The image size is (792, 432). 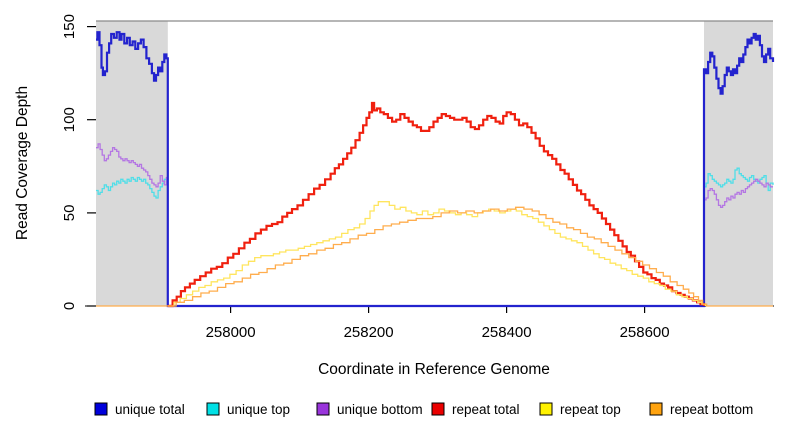 I want to click on legend-label-unique-top: unique top, so click(x=258, y=409).